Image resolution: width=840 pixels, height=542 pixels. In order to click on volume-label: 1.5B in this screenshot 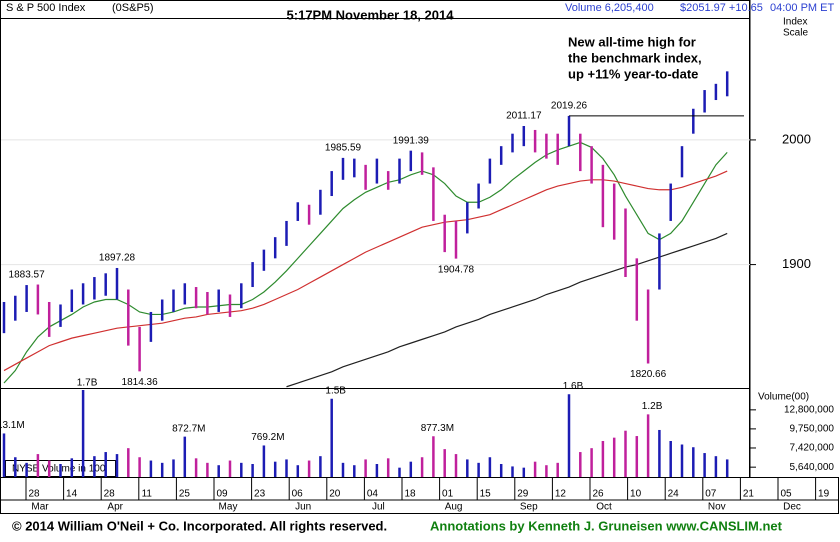, I will do `click(335, 390)`.